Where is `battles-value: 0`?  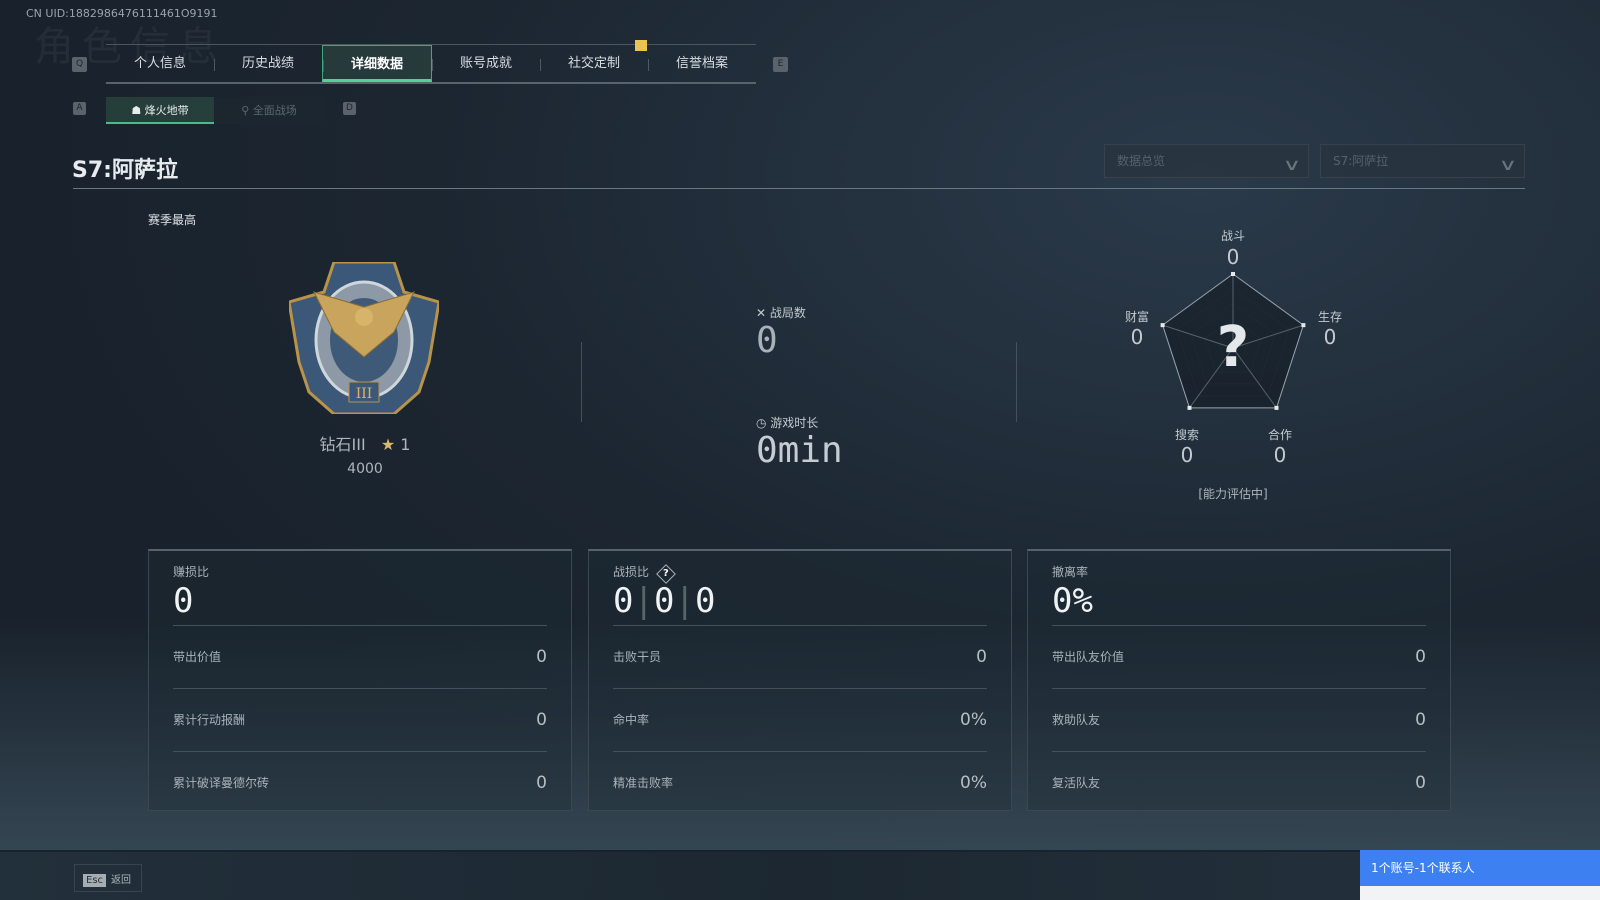
battles-value: 0 is located at coordinates (767, 340).